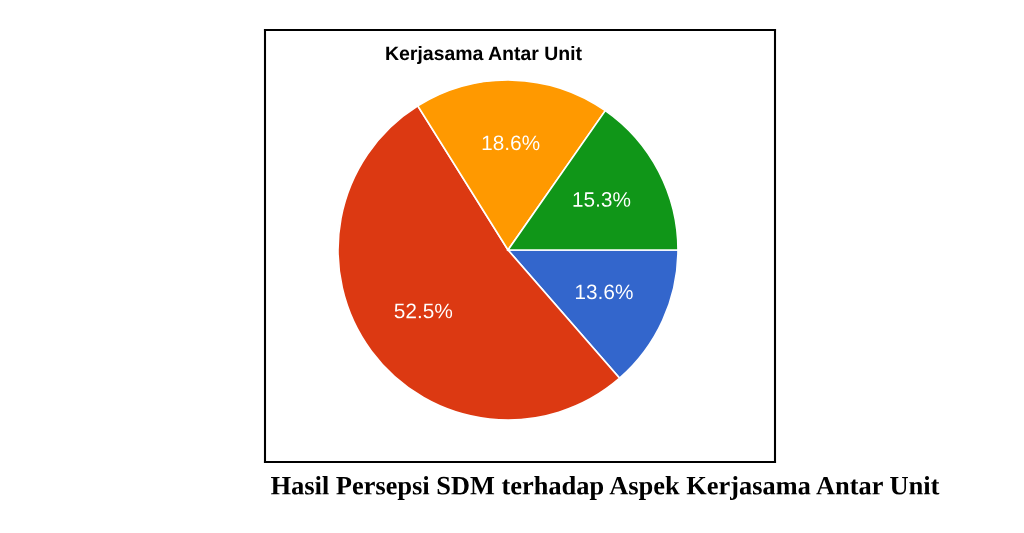 This screenshot has width=1024, height=533. Describe the element at coordinates (511, 143) in the screenshot. I see `data-label: 18.6%` at that location.